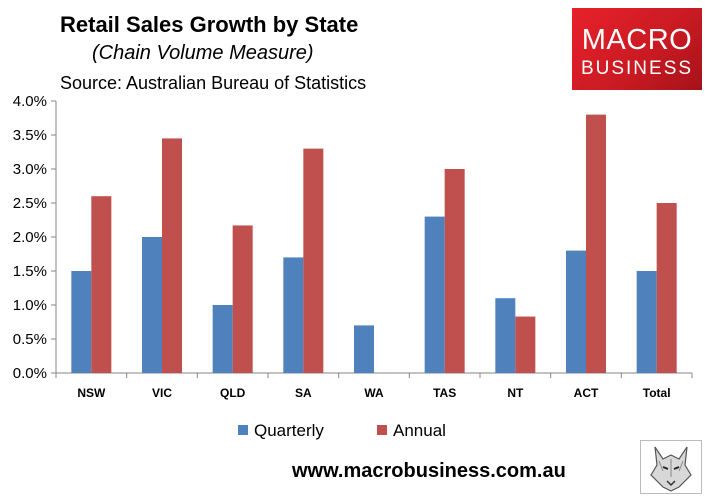  I want to click on bar-annual-nt, so click(525, 344).